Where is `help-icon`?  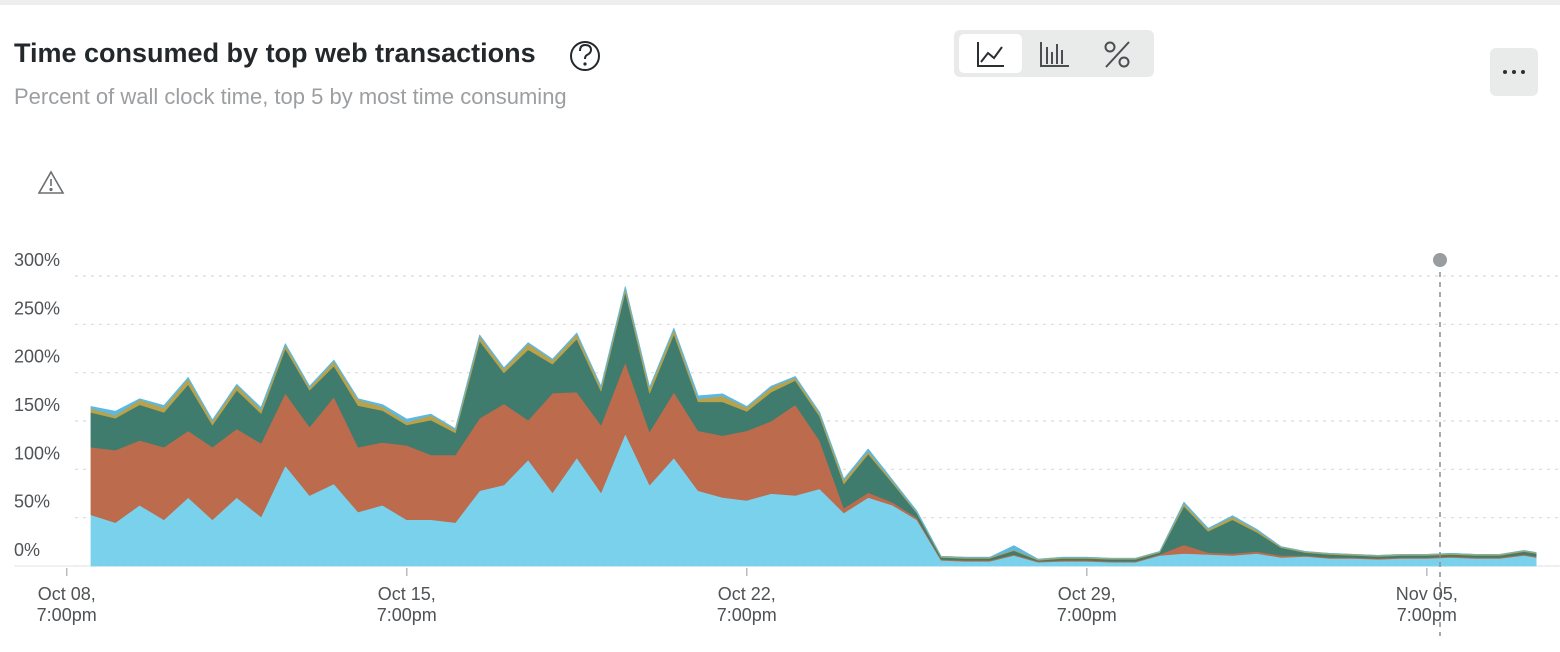
help-icon is located at coordinates (585, 56).